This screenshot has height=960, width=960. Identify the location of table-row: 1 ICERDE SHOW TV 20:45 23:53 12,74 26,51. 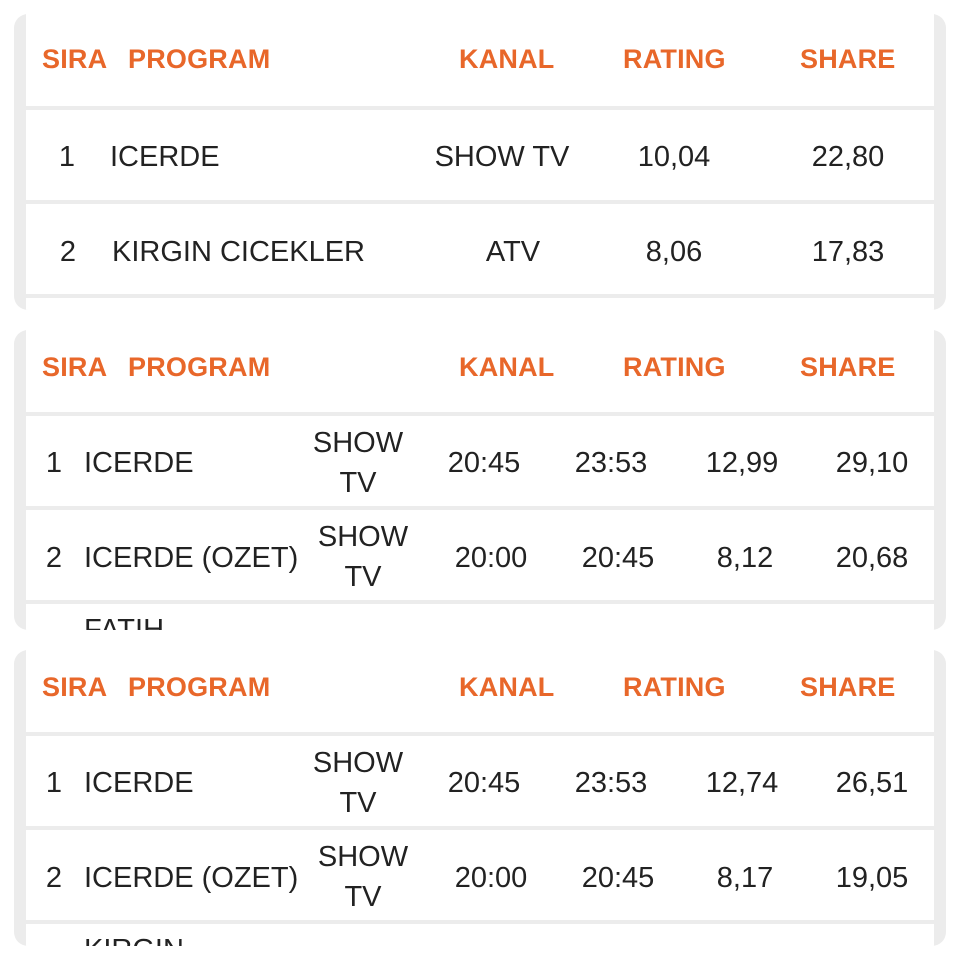
(480, 781).